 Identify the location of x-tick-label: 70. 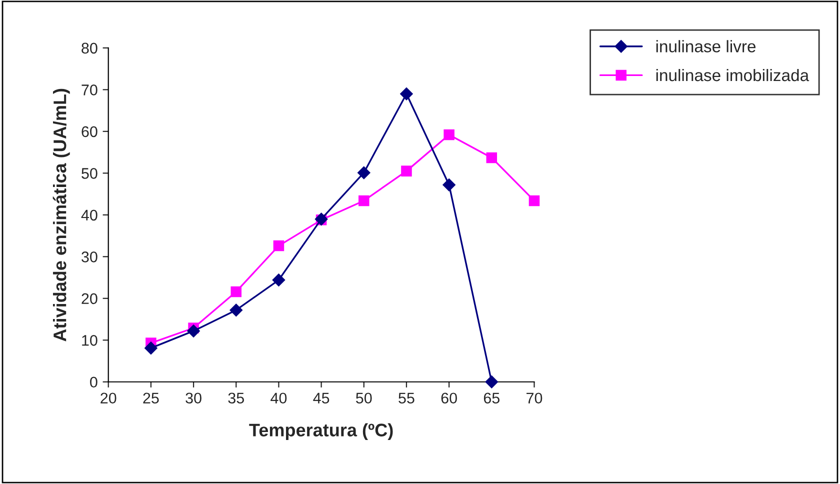
(534, 398).